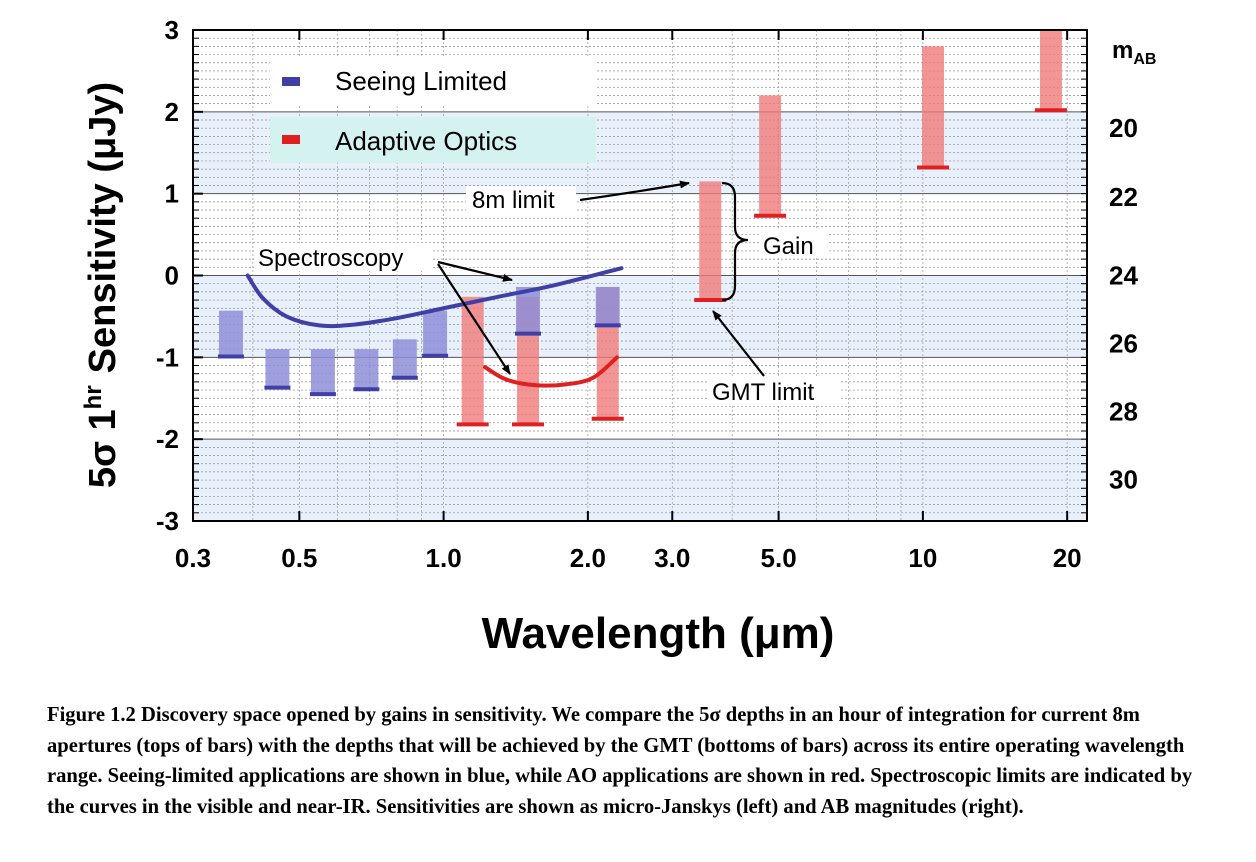  I want to click on annotations: Spectroscopy 8m limit Gain GMT limit, so click(547, 293).